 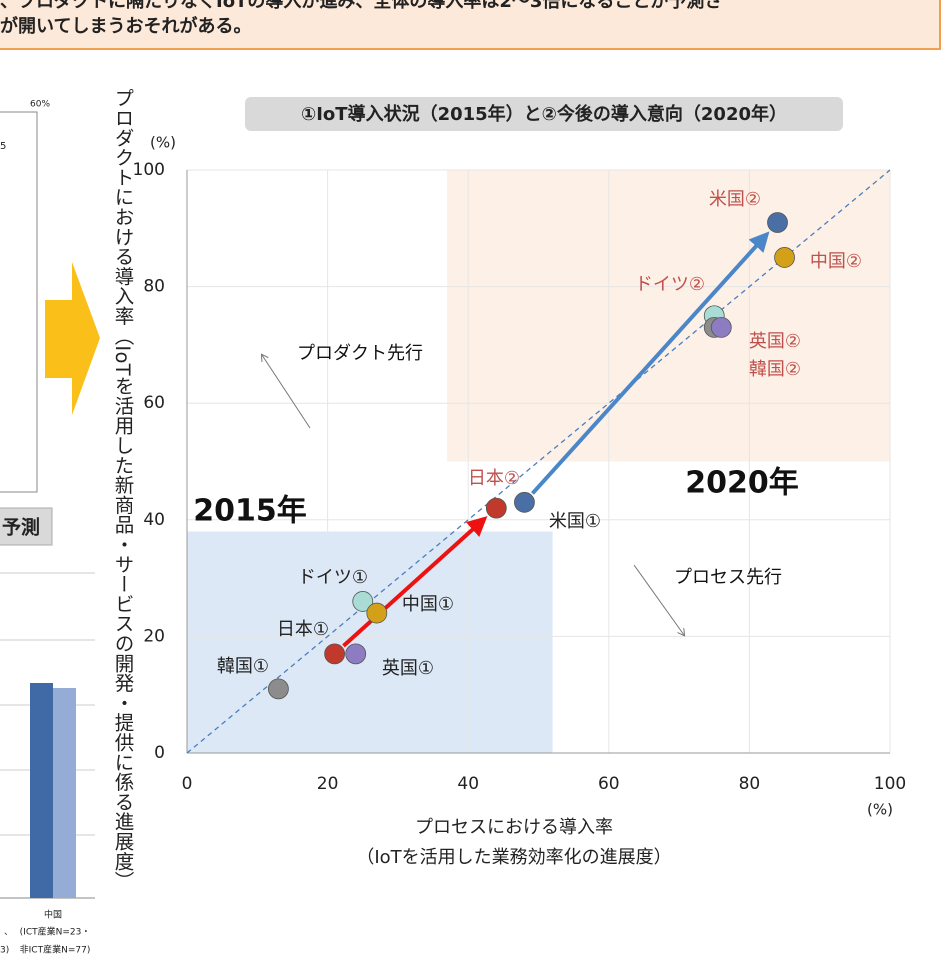 I want to click on y-tick-label: 20, so click(x=154, y=636).